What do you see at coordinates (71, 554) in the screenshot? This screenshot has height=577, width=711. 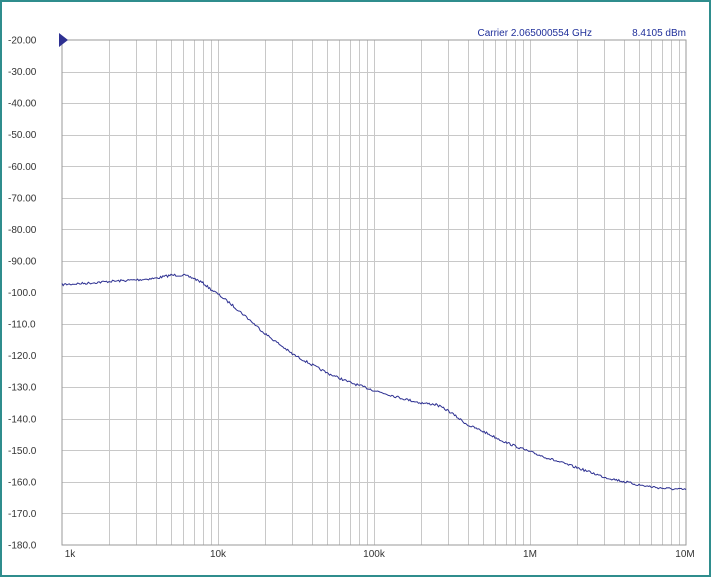 I see `x-tick-label: 1k` at bounding box center [71, 554].